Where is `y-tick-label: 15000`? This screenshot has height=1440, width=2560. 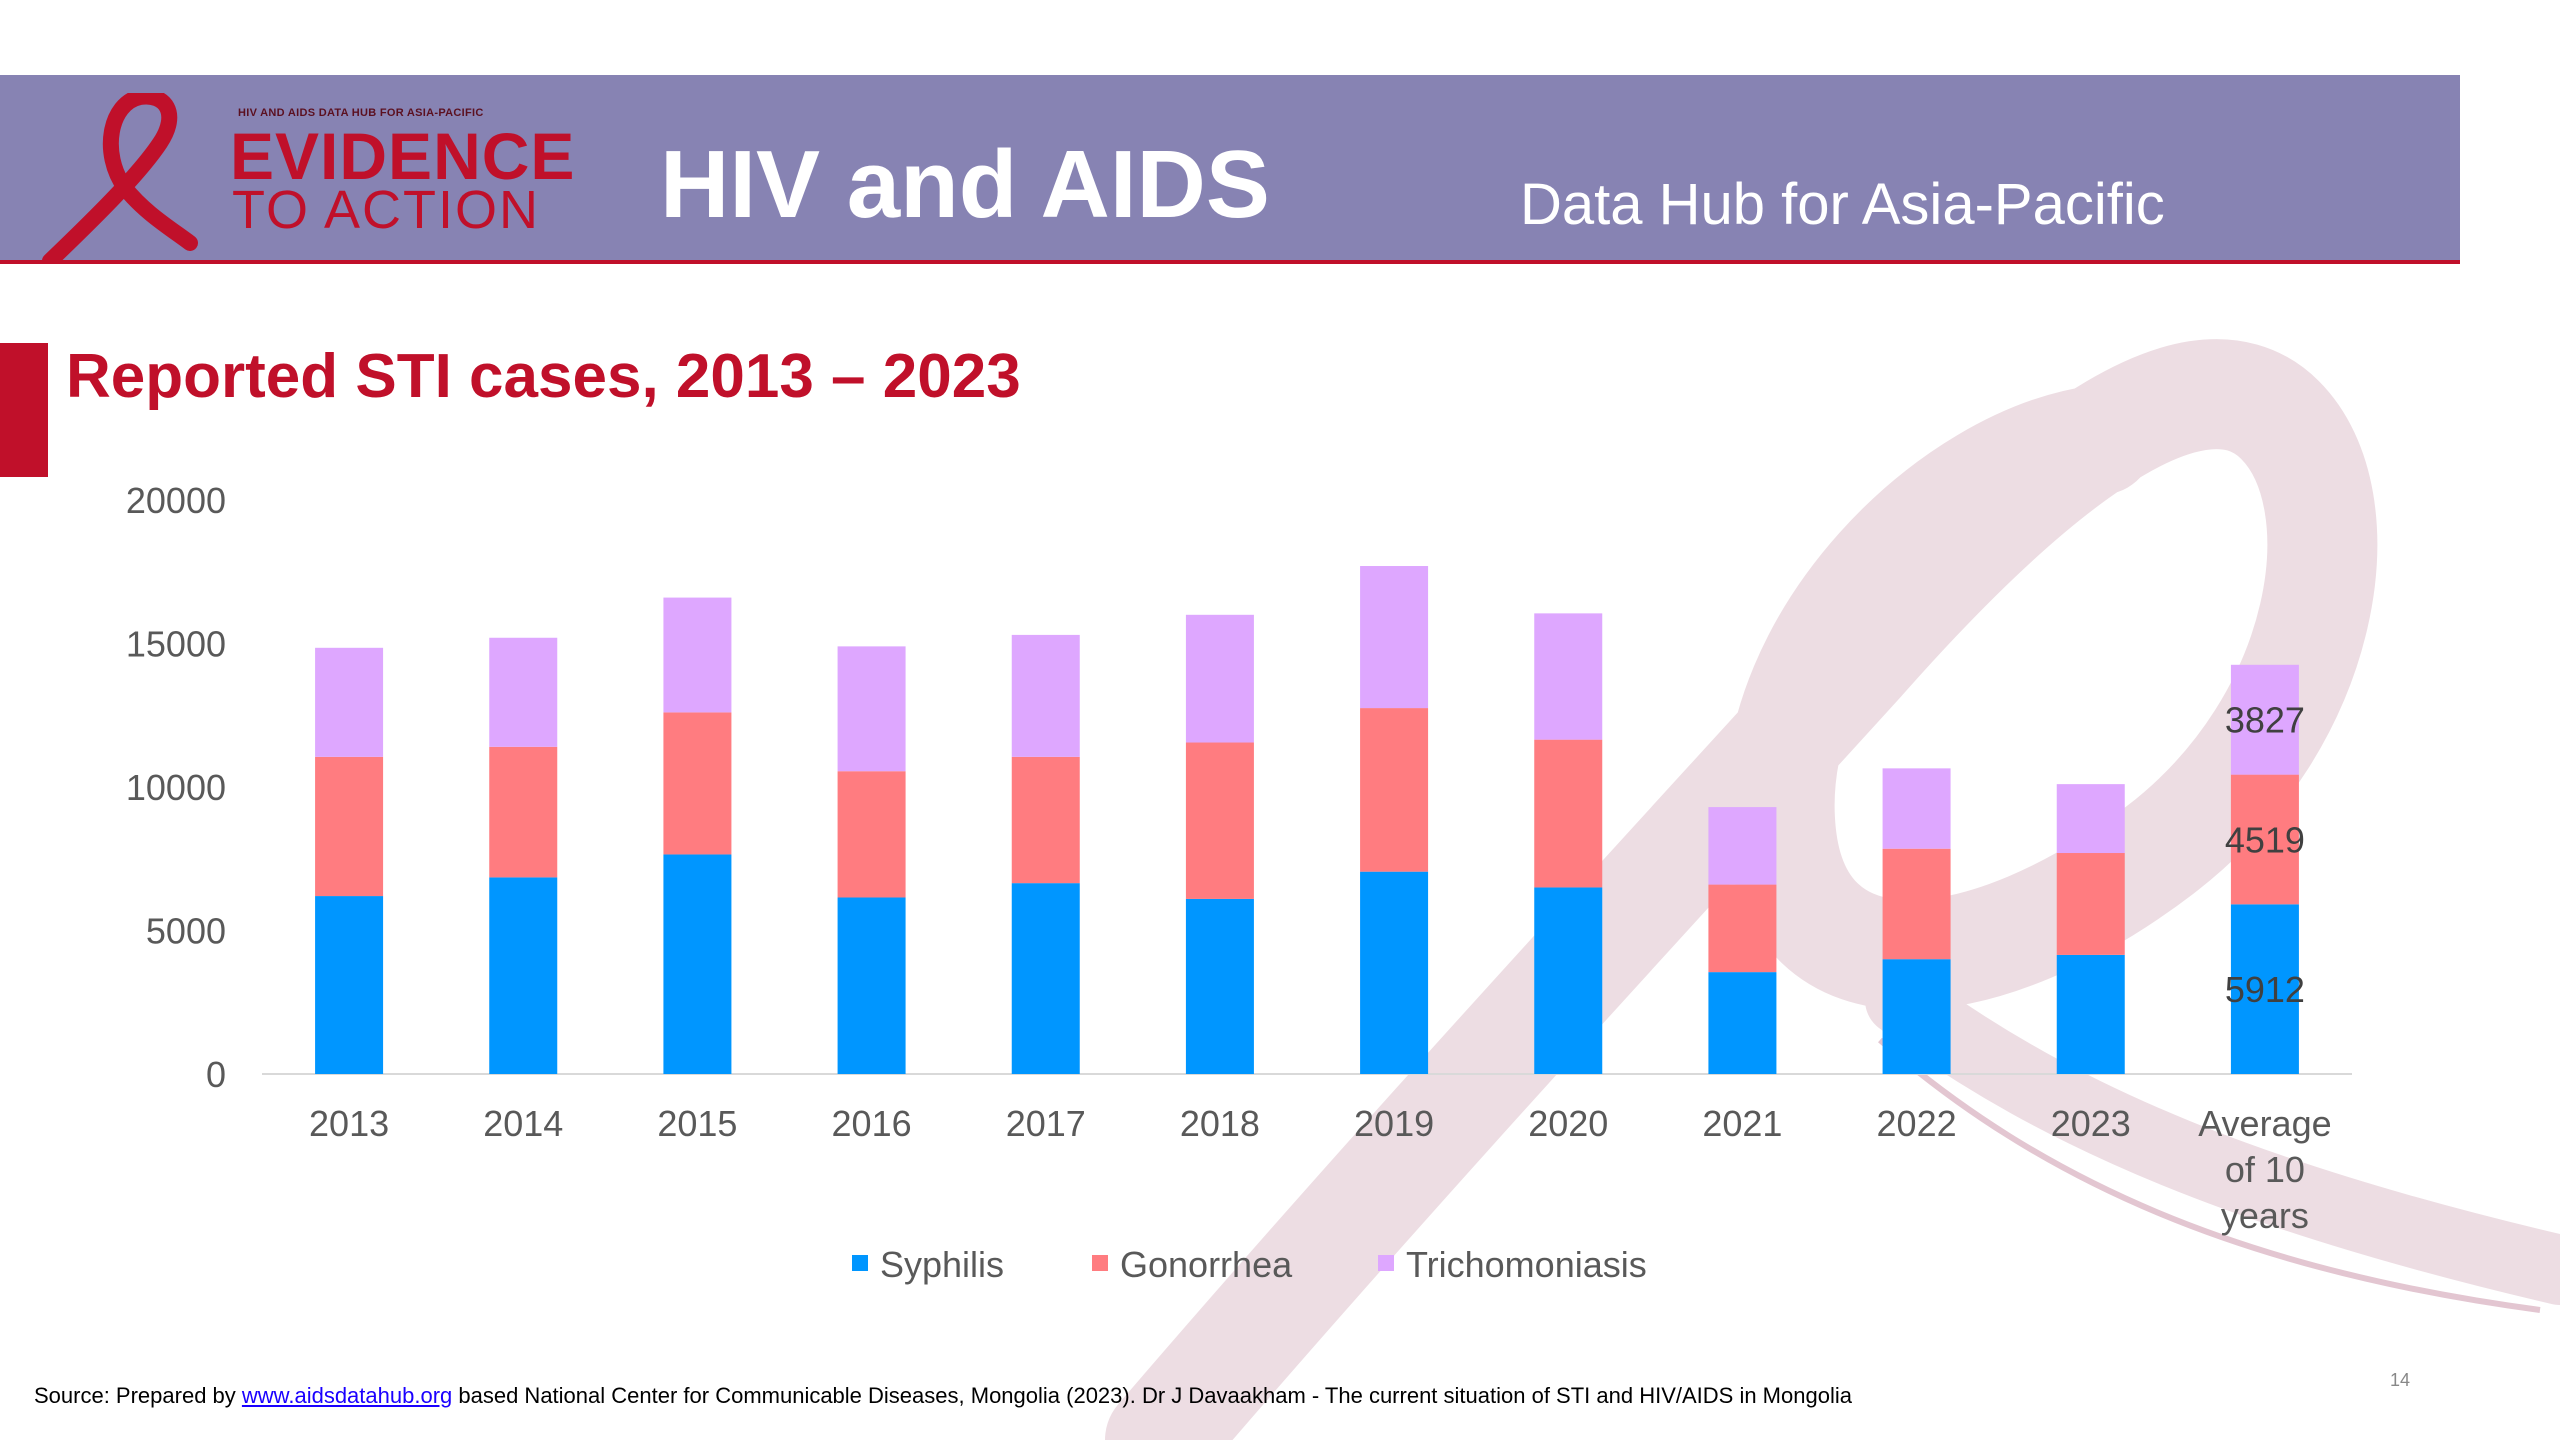
y-tick-label: 15000 is located at coordinates (176, 644).